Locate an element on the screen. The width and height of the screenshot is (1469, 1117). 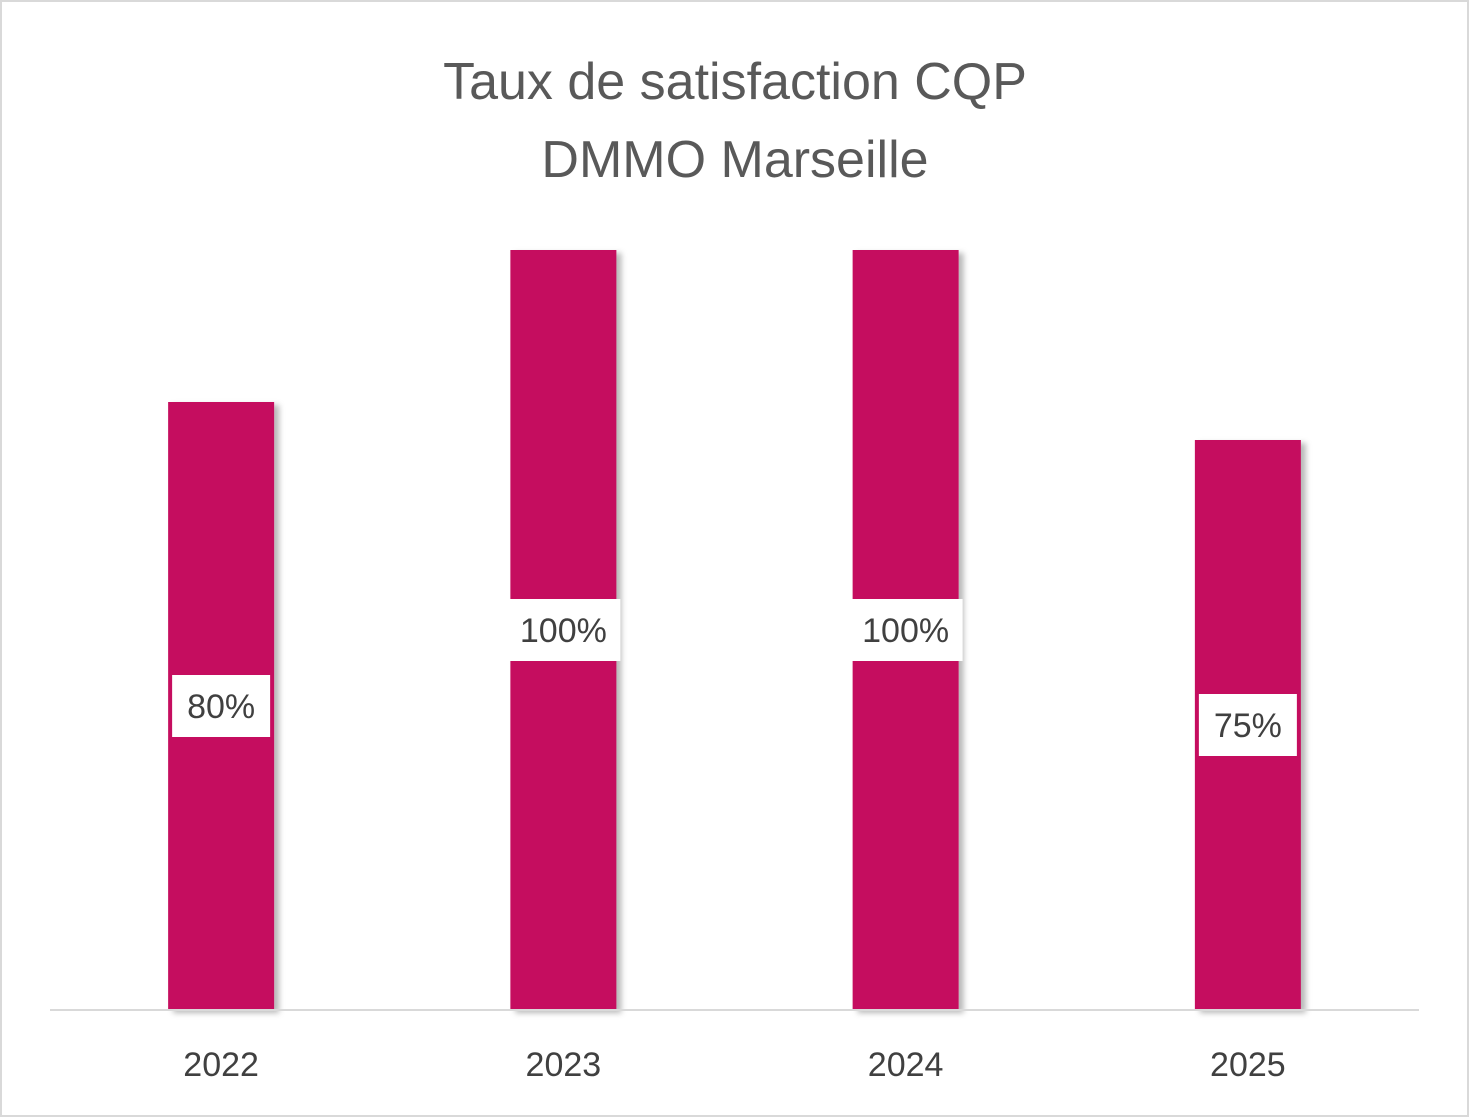
x-tick-label: 2024 is located at coordinates (906, 1065).